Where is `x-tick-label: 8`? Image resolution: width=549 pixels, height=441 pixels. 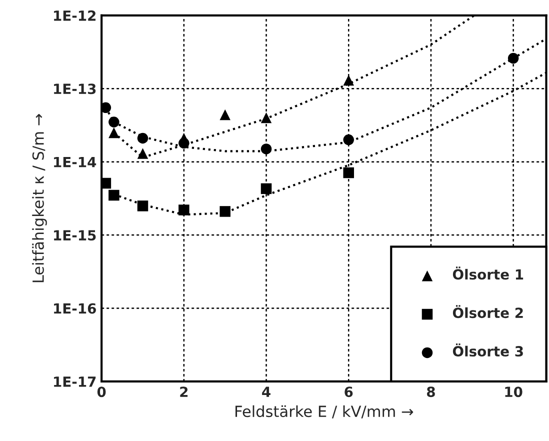
x-tick-label: 8 is located at coordinates (430, 392).